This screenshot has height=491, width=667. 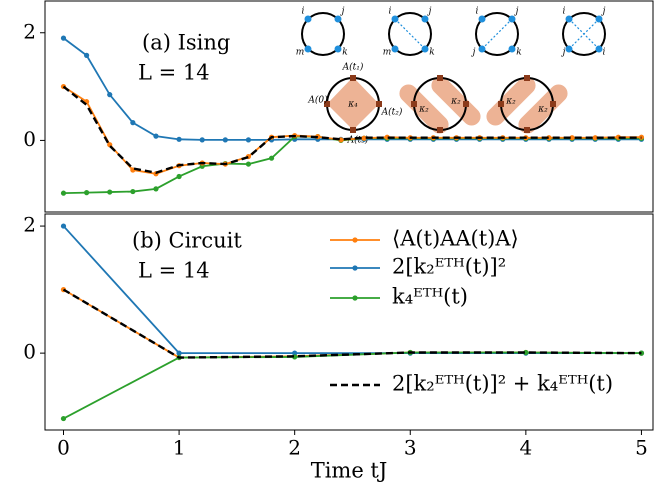 What do you see at coordinates (63, 448) in the screenshot?
I see `x-tick-label: 0` at bounding box center [63, 448].